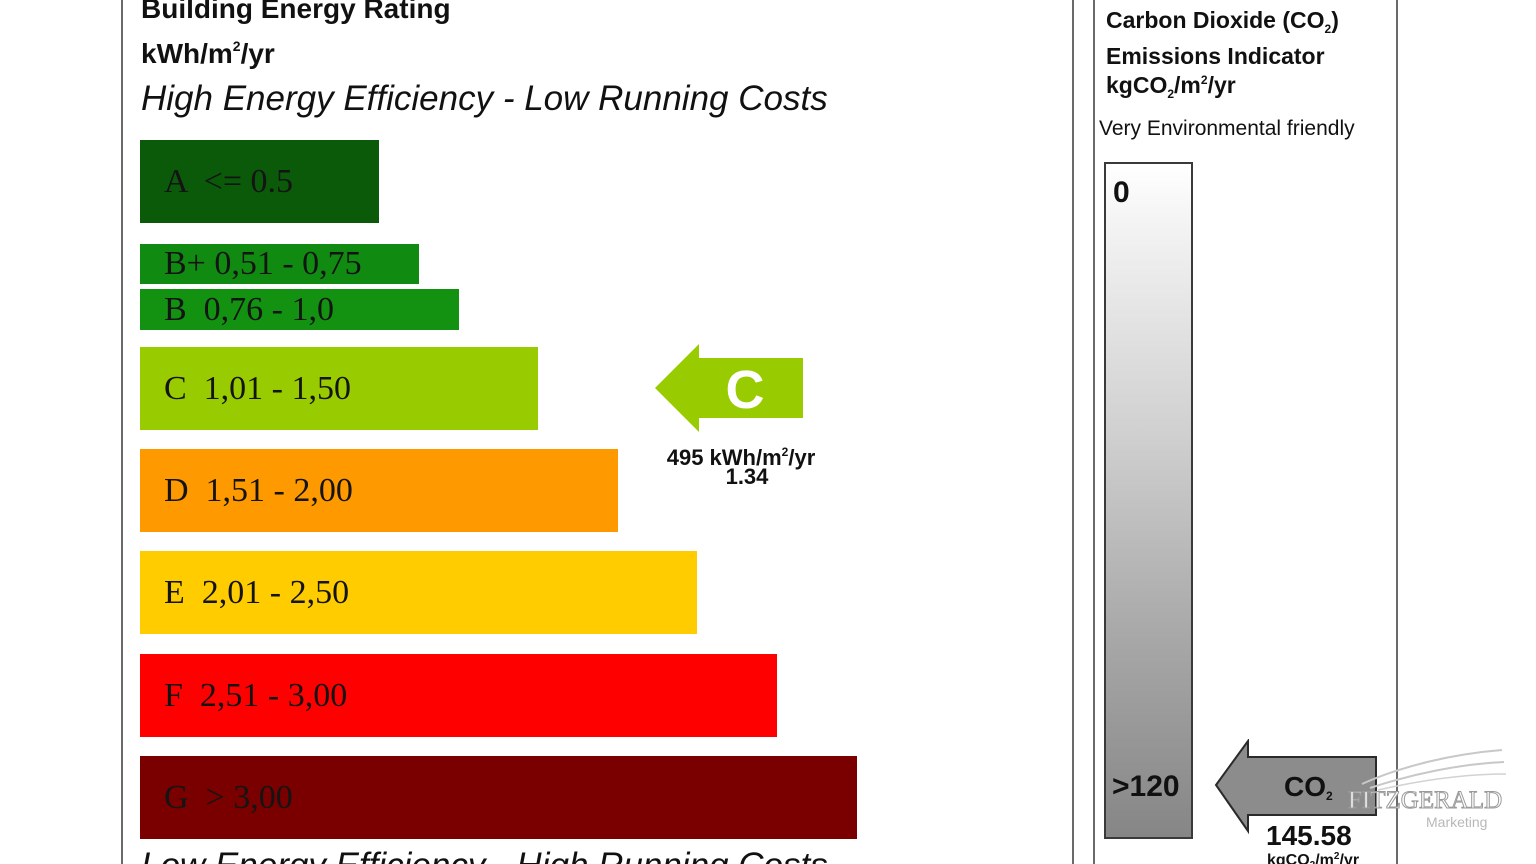  Describe the element at coordinates (458, 695) in the screenshot. I see `band-f: F 2,51 - 3,00` at that location.